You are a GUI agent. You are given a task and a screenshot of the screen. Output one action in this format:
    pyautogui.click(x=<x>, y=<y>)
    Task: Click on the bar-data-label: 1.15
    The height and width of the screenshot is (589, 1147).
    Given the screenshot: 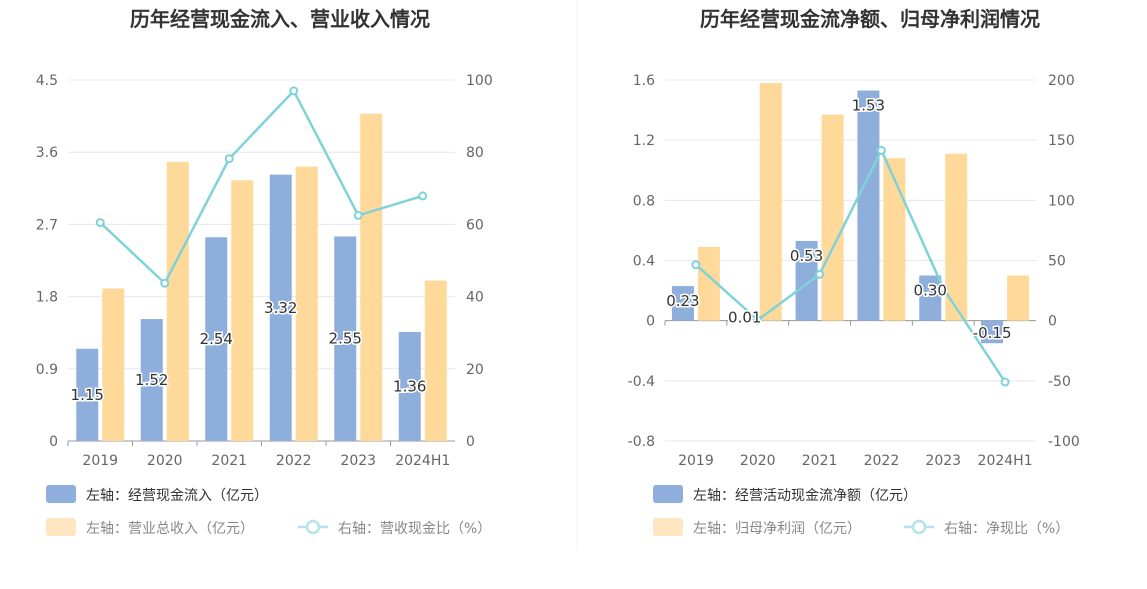 What is the action you would take?
    pyautogui.click(x=87, y=395)
    